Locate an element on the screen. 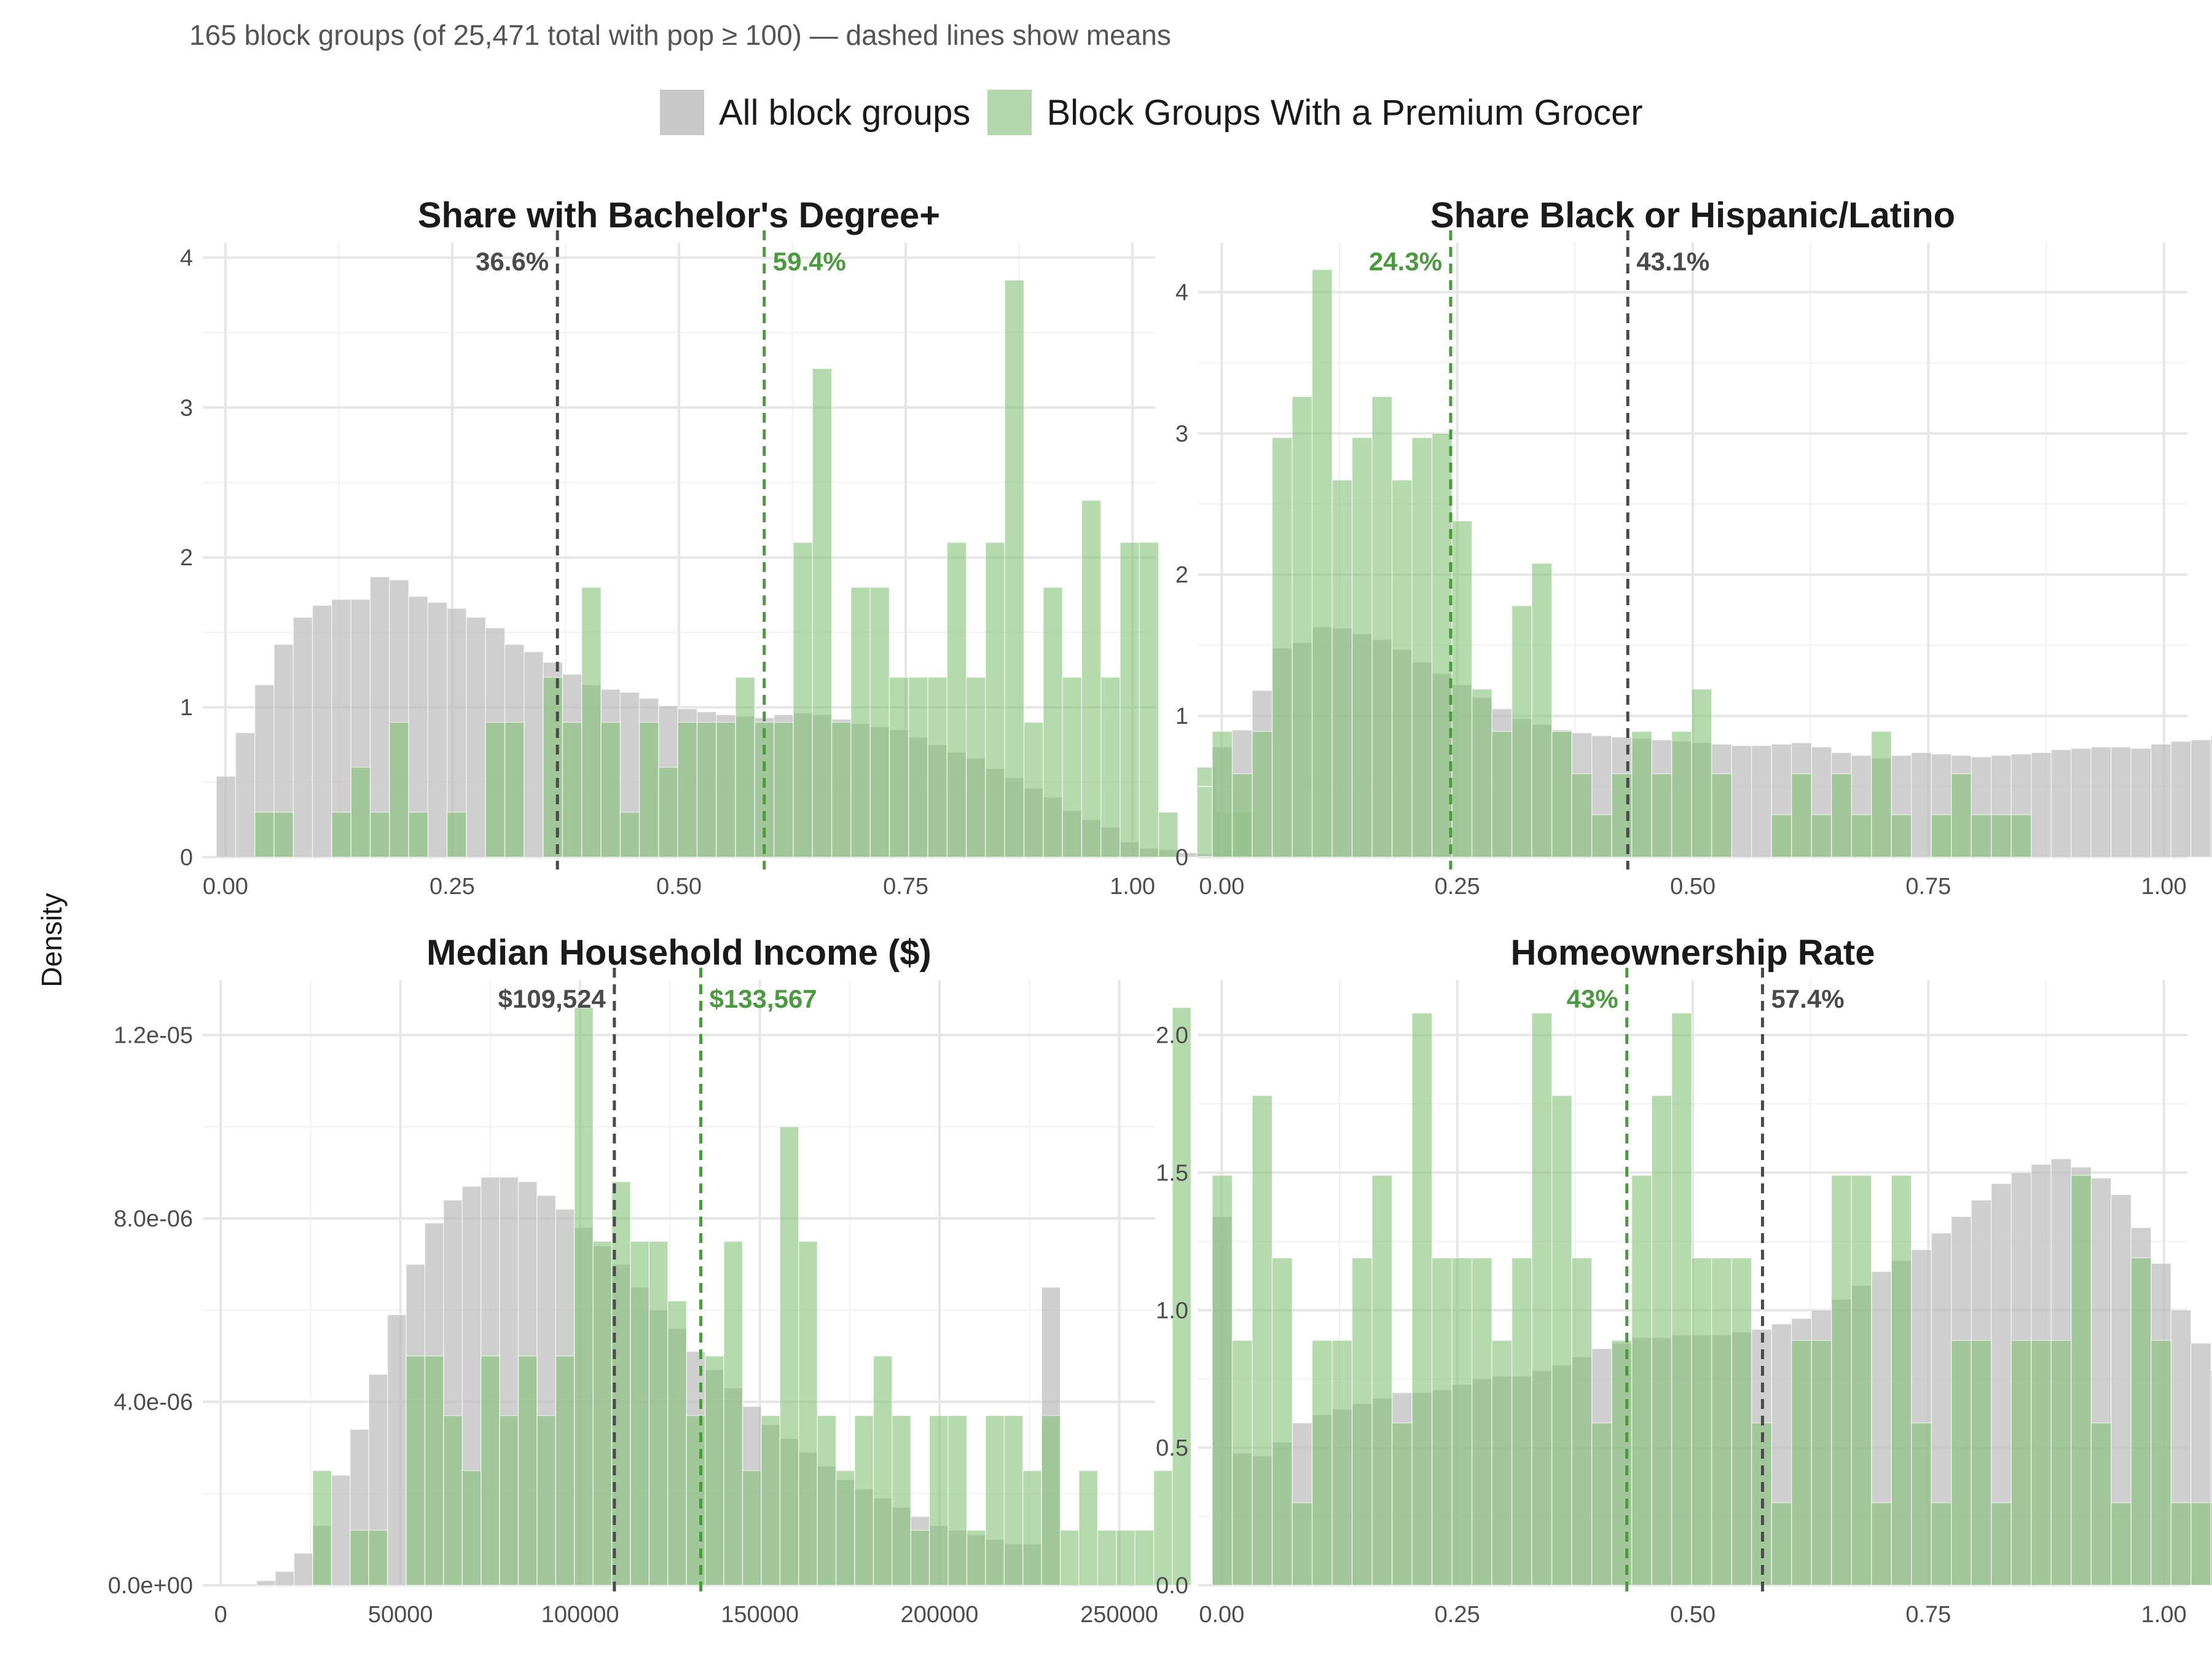  panel-title: Homeownership Rate is located at coordinates (1693, 953).